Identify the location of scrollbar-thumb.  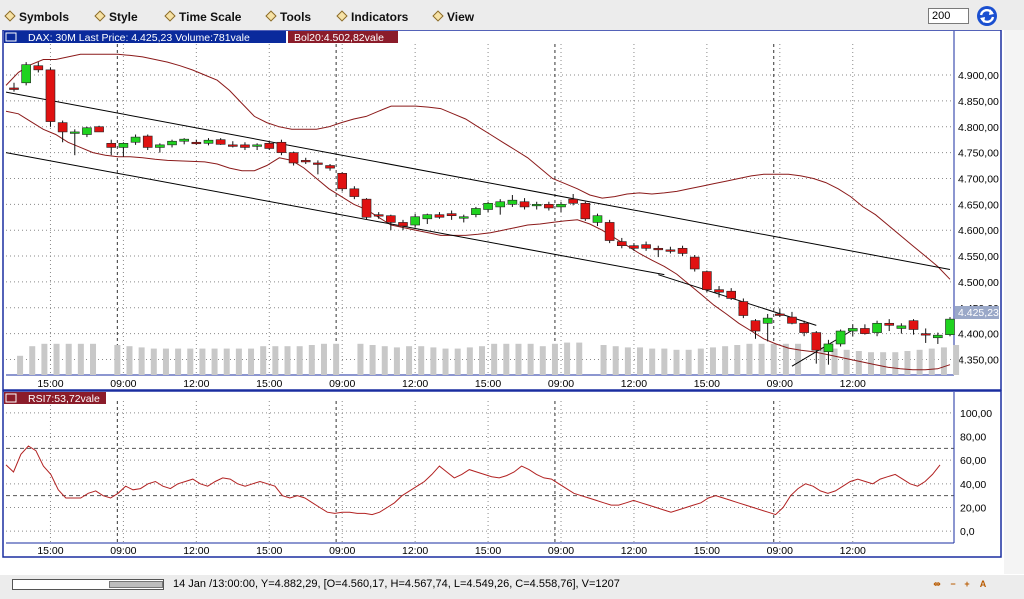
(136, 584).